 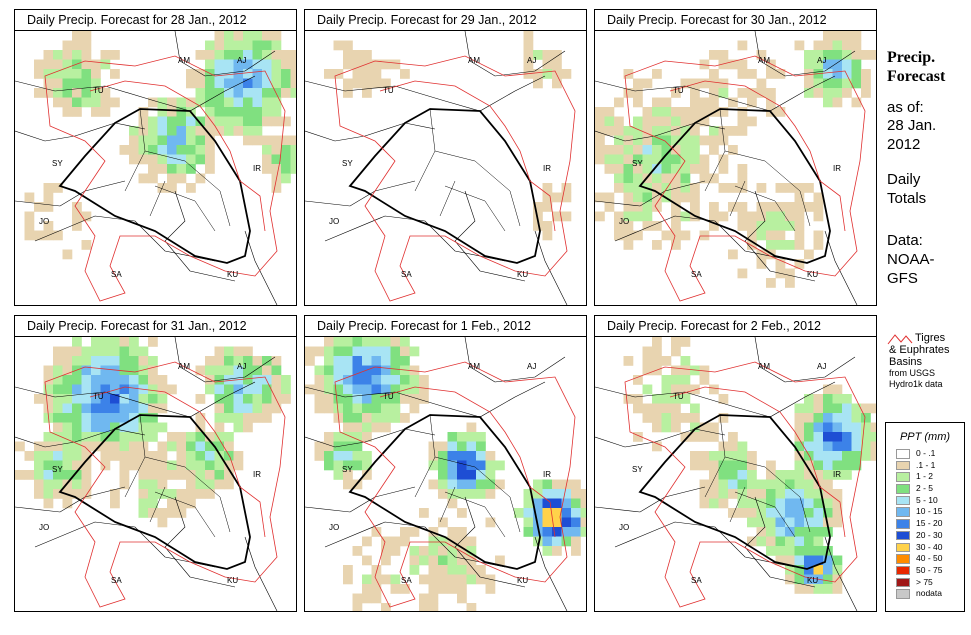 I want to click on country-label: IR, so click(x=837, y=168).